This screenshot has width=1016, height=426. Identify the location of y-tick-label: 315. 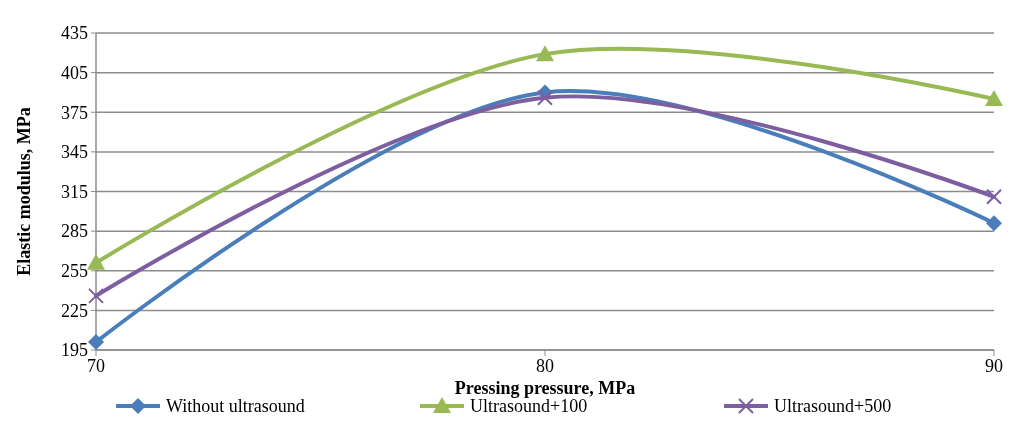
(74, 191).